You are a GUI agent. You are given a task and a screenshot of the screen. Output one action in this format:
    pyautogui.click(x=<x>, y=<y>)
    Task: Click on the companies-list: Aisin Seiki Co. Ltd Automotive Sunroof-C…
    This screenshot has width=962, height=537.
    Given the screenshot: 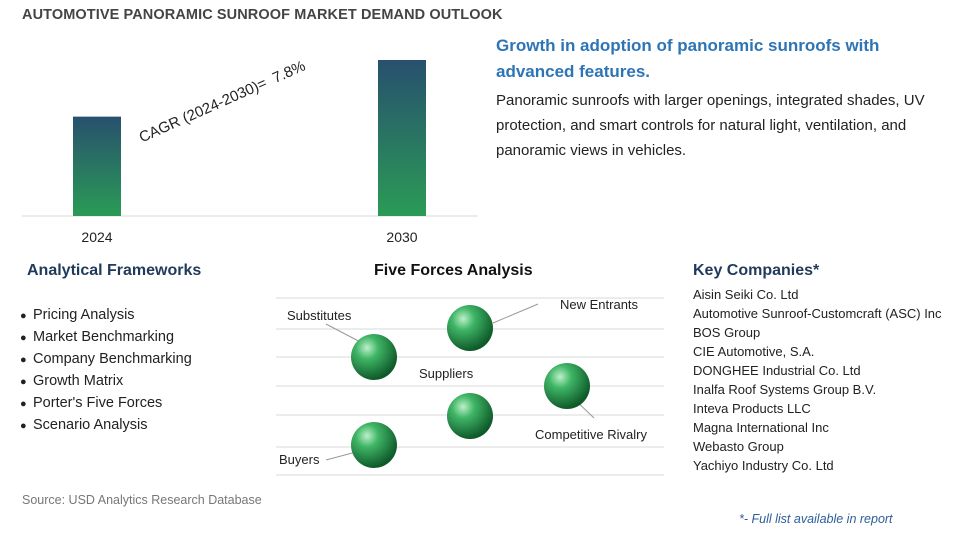 What is the action you would take?
    pyautogui.click(x=823, y=380)
    